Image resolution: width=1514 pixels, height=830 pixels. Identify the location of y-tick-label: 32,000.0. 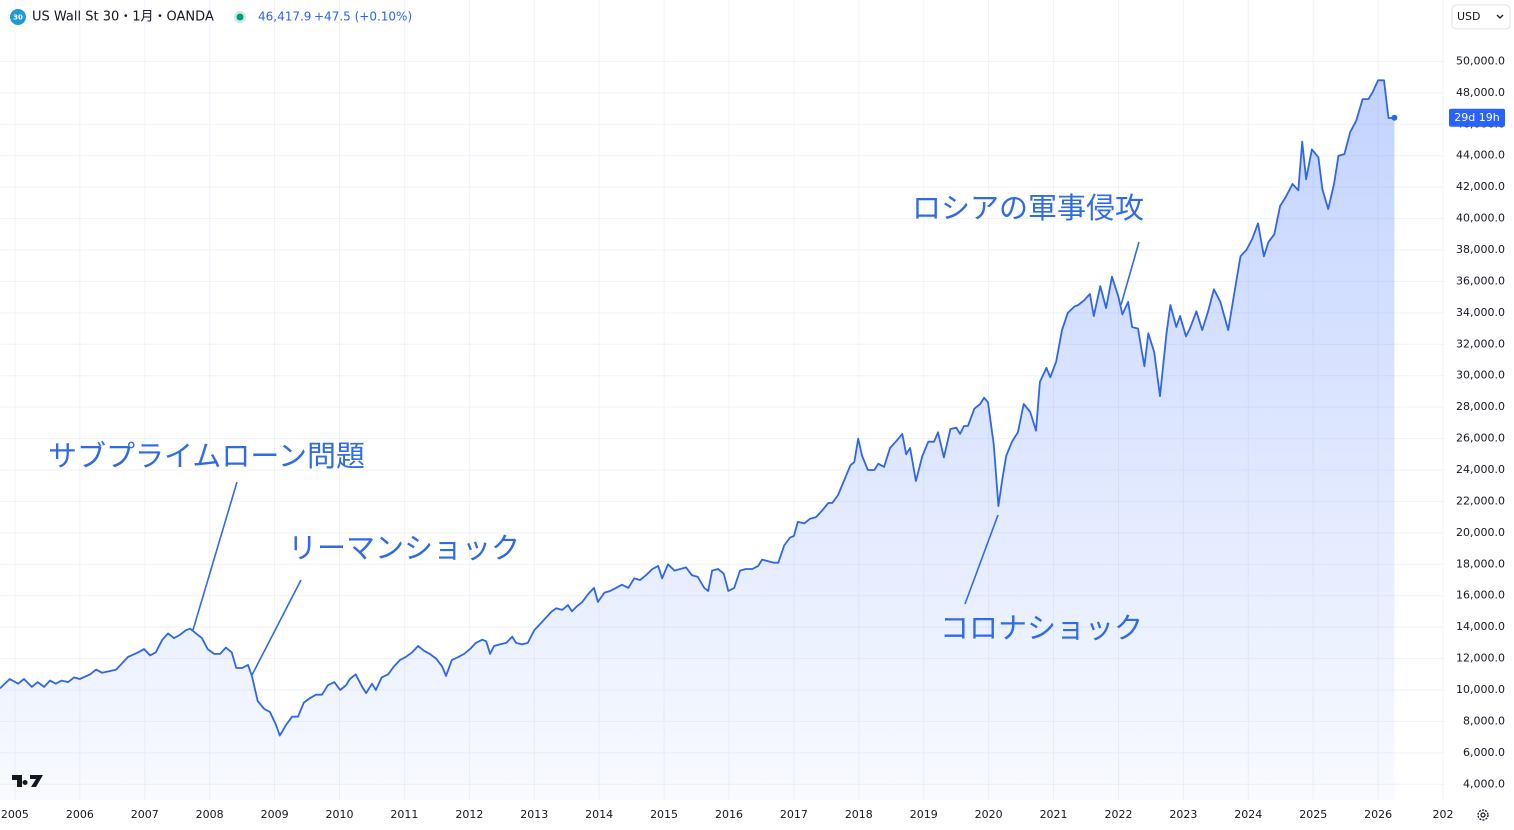
(1480, 343).